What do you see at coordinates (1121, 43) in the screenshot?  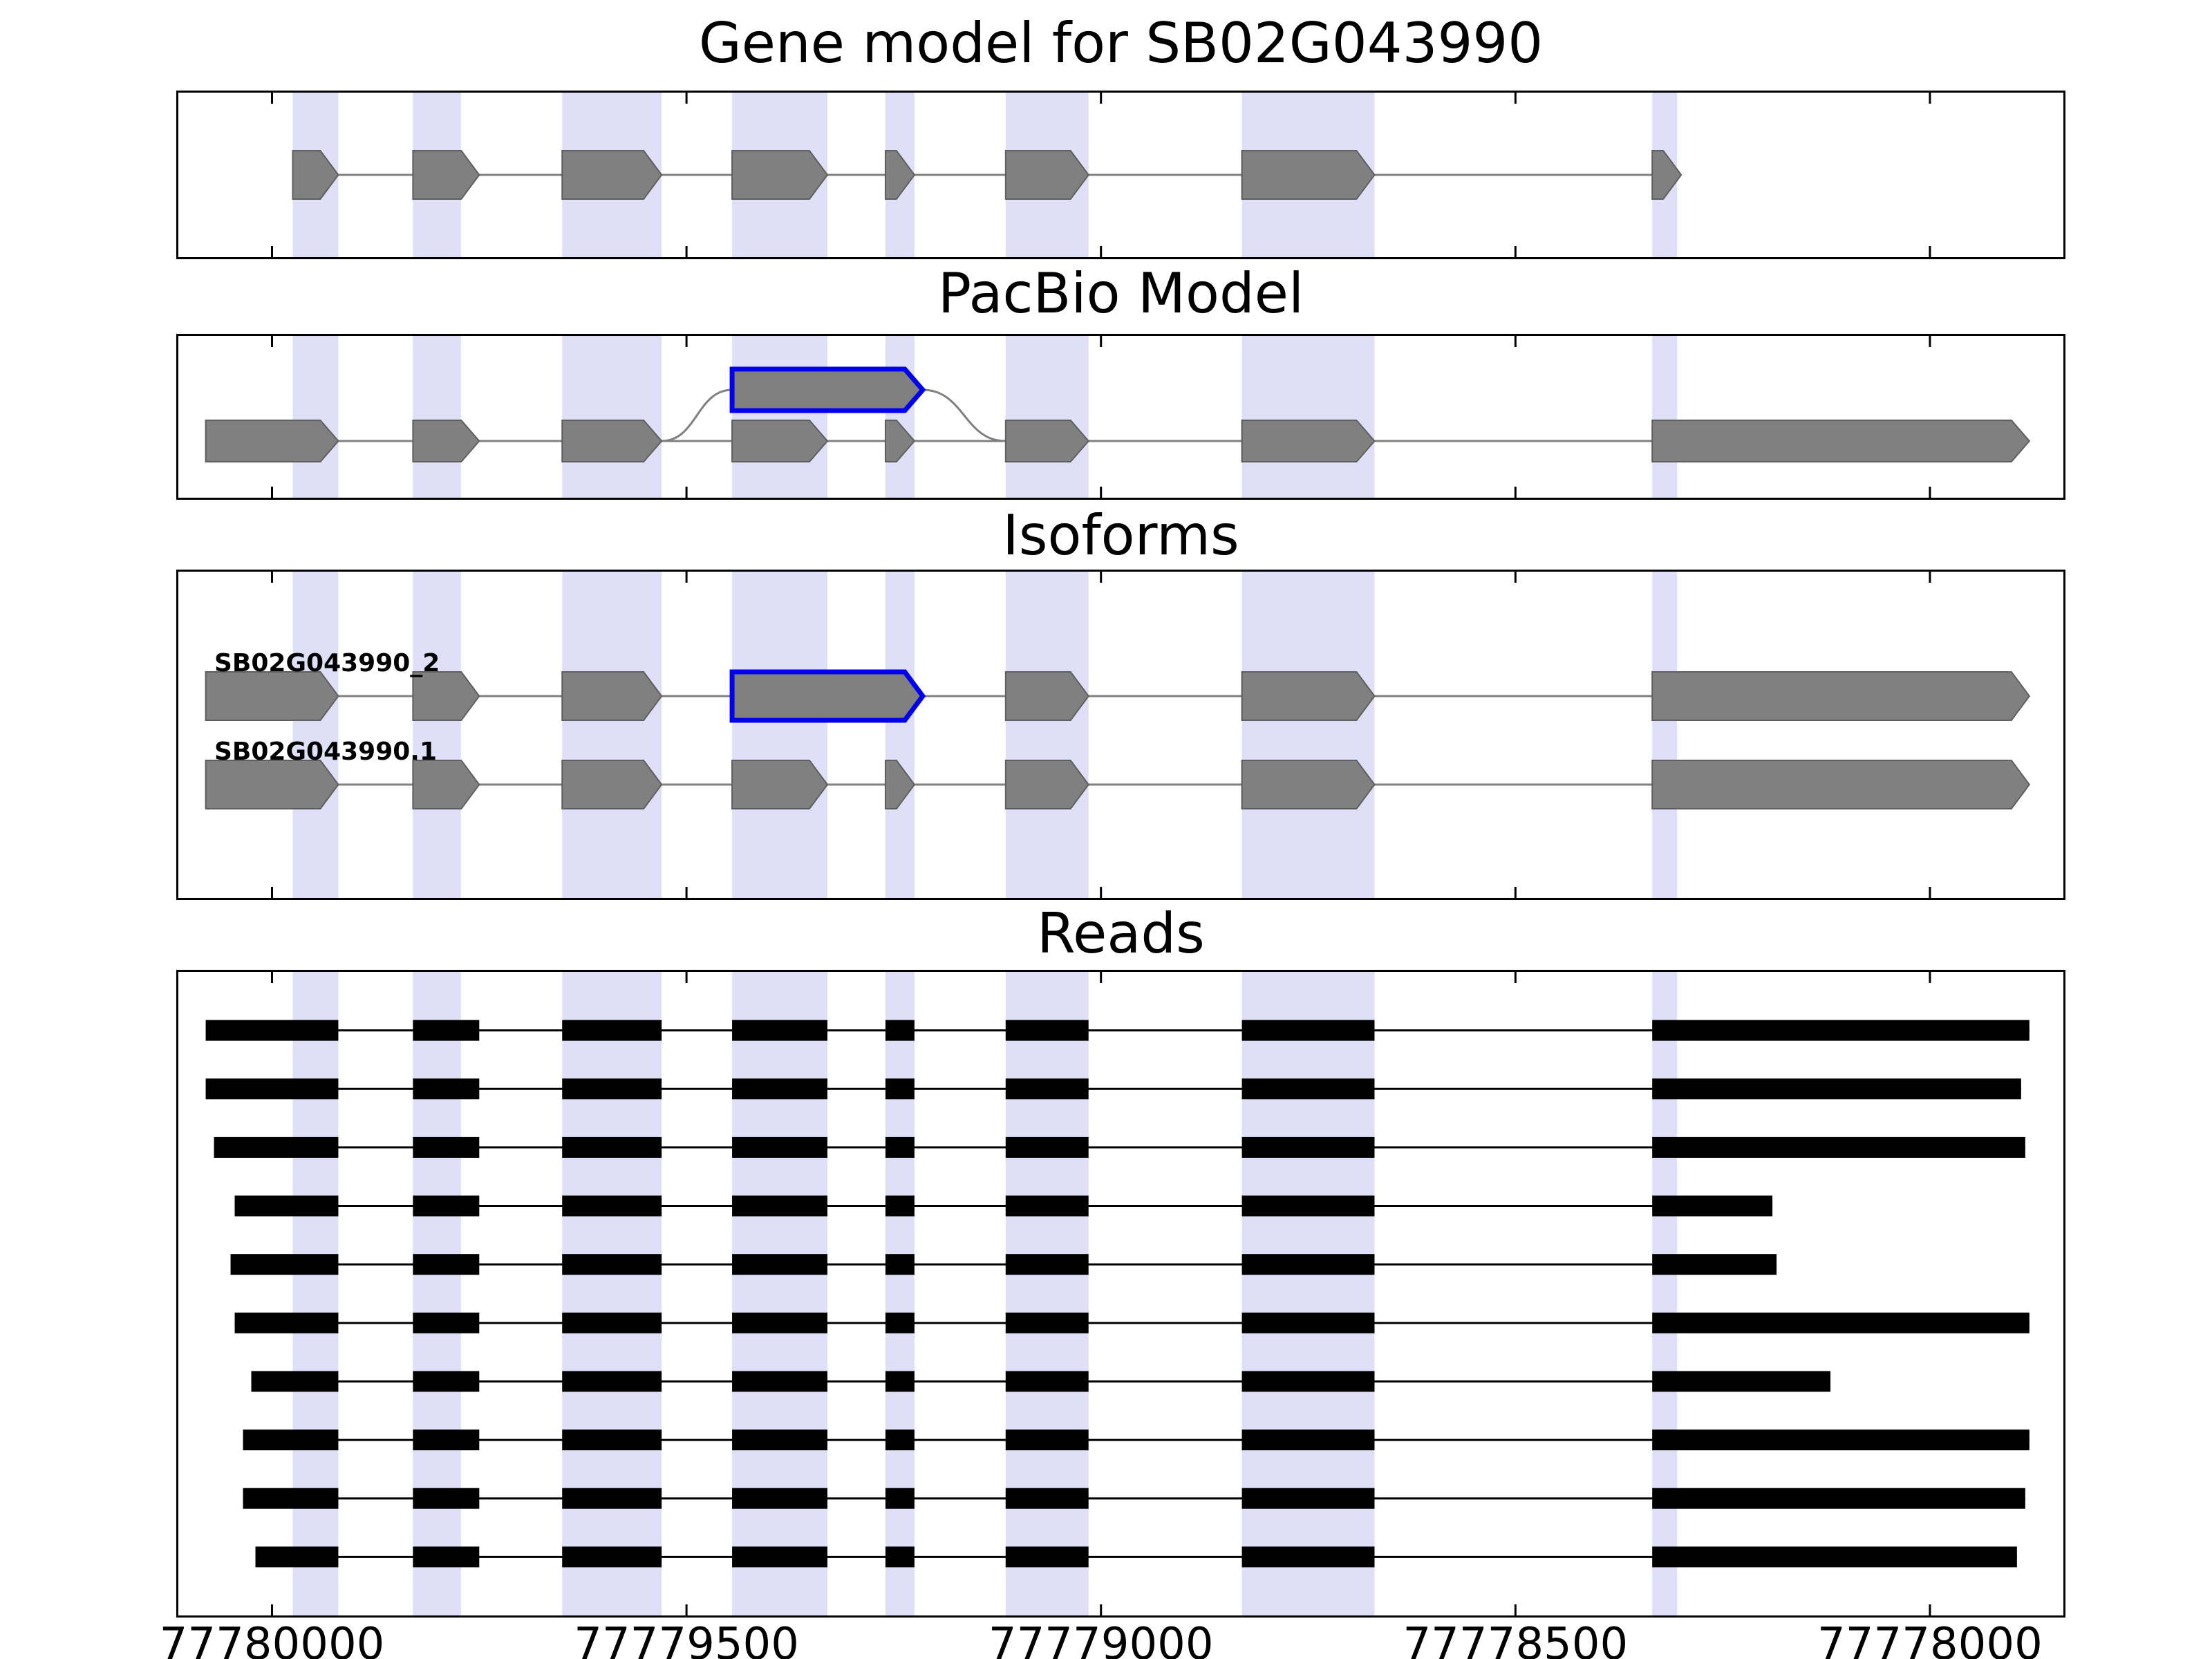 I see `gene-model-title: Gene model for SB02G043990` at bounding box center [1121, 43].